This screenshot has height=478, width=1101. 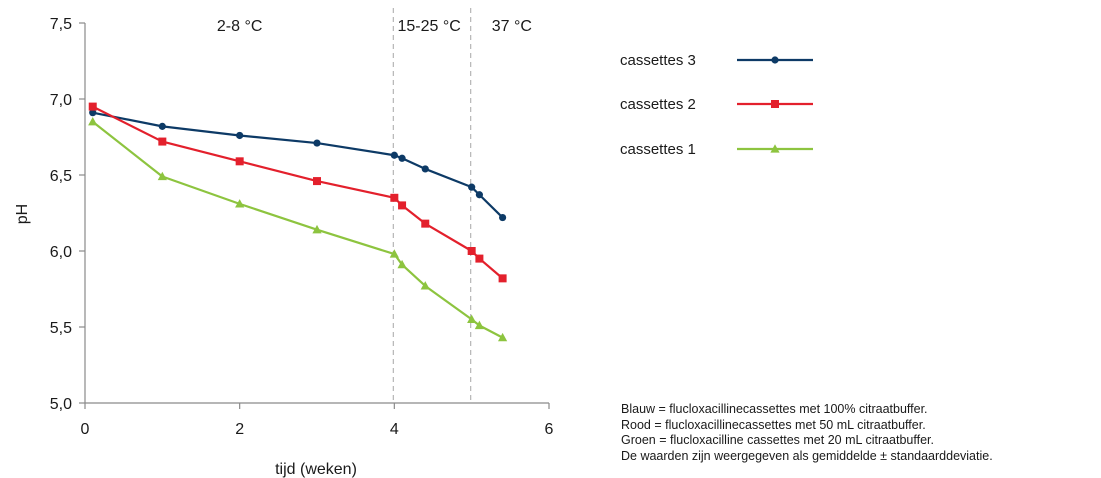 I want to click on region-label: 15-25 °C, so click(x=428, y=26).